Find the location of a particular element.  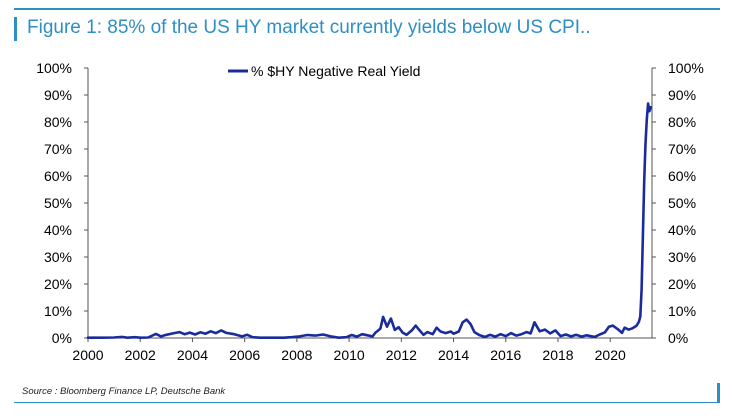

y-tick-label-right: 20% is located at coordinates (682, 284).